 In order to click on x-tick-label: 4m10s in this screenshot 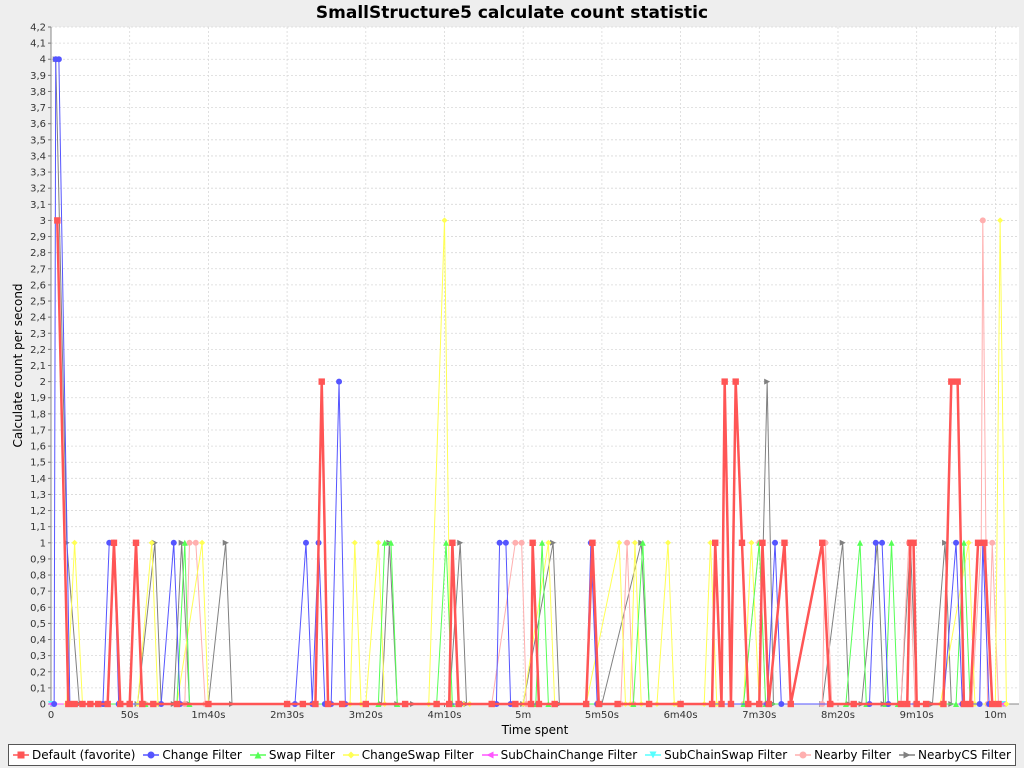, I will do `click(444, 715)`.